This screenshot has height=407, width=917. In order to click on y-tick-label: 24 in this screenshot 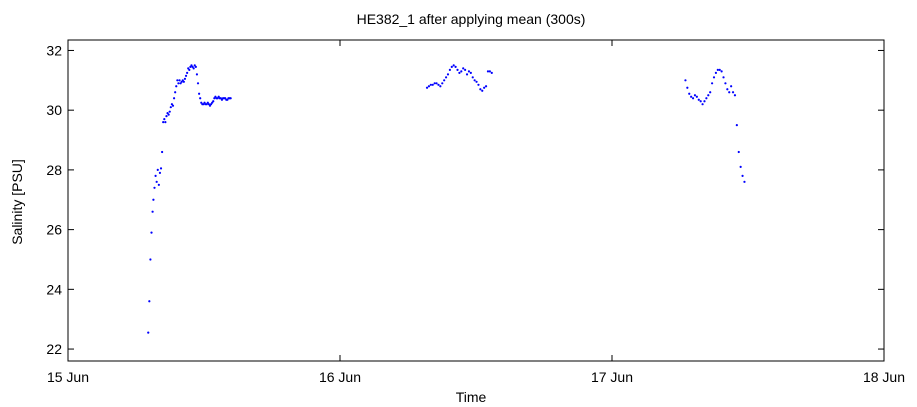, I will do `click(54, 289)`.